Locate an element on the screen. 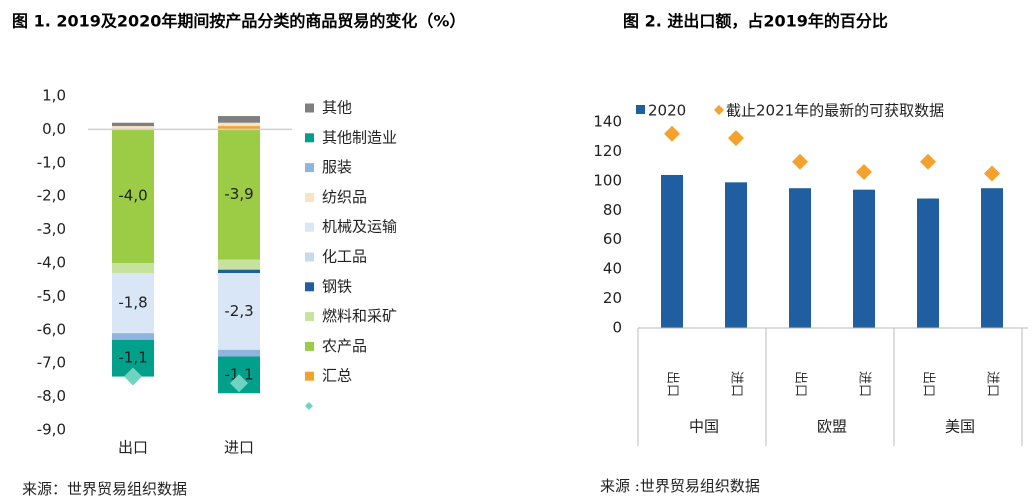  legend-label: 截止2021年的最新的可获取数据 is located at coordinates (835, 111).